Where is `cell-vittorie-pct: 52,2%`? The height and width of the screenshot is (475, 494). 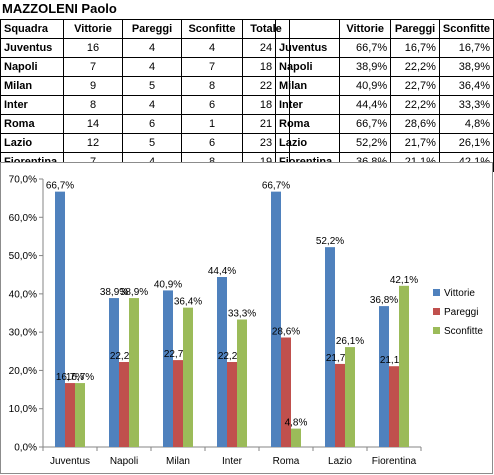
cell-vittorie-pct: 52,2% is located at coordinates (365, 143).